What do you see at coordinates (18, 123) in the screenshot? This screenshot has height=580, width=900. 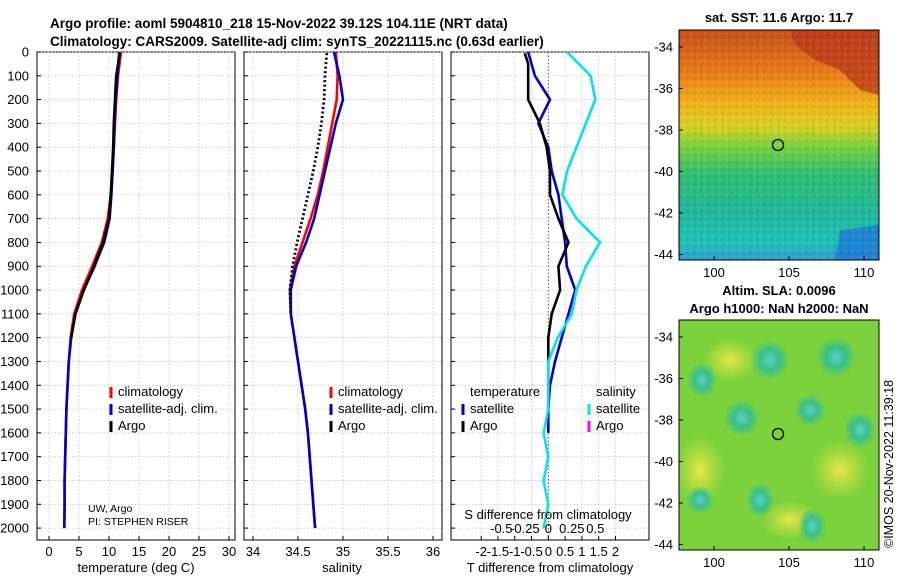 I see `depth-tick-label: 300` at bounding box center [18, 123].